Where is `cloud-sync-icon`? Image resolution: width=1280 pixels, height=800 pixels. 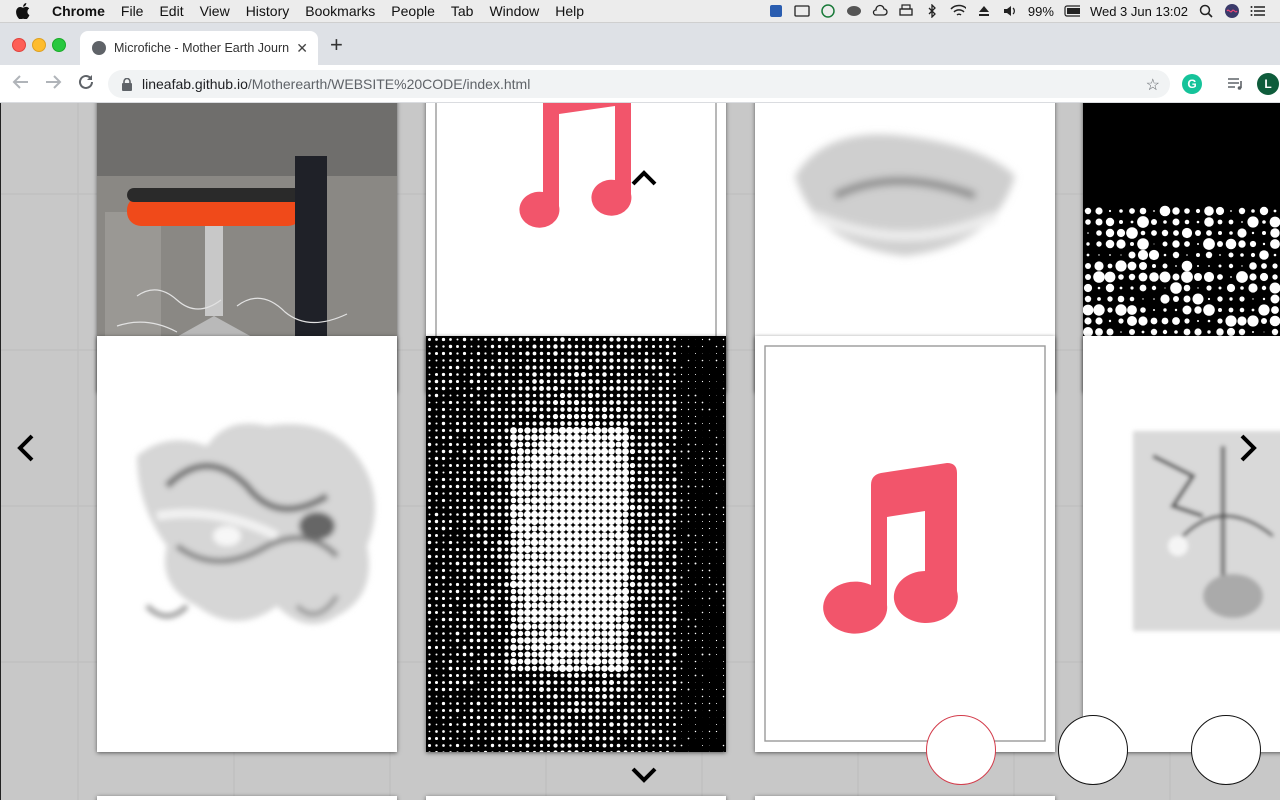
cloud-sync-icon is located at coordinates (880, 11).